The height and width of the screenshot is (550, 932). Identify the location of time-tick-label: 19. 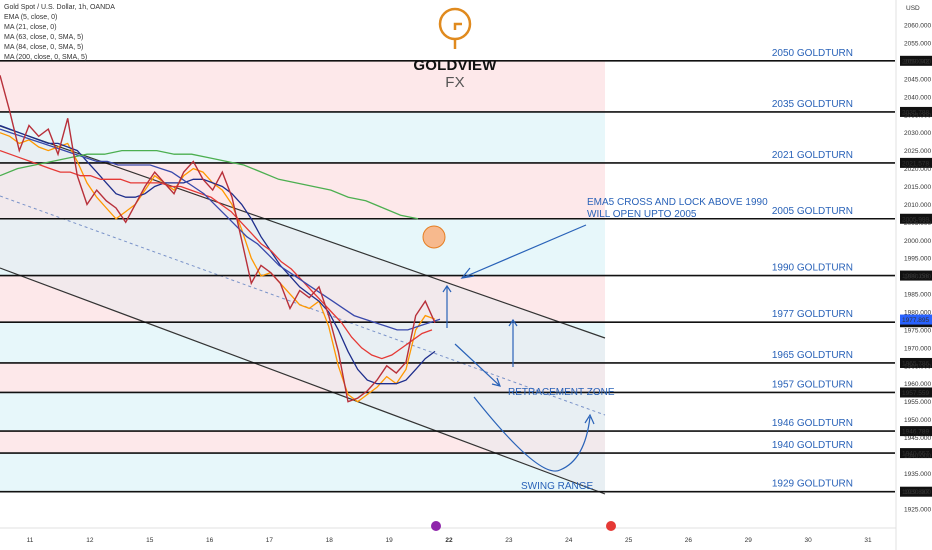
(390, 540).